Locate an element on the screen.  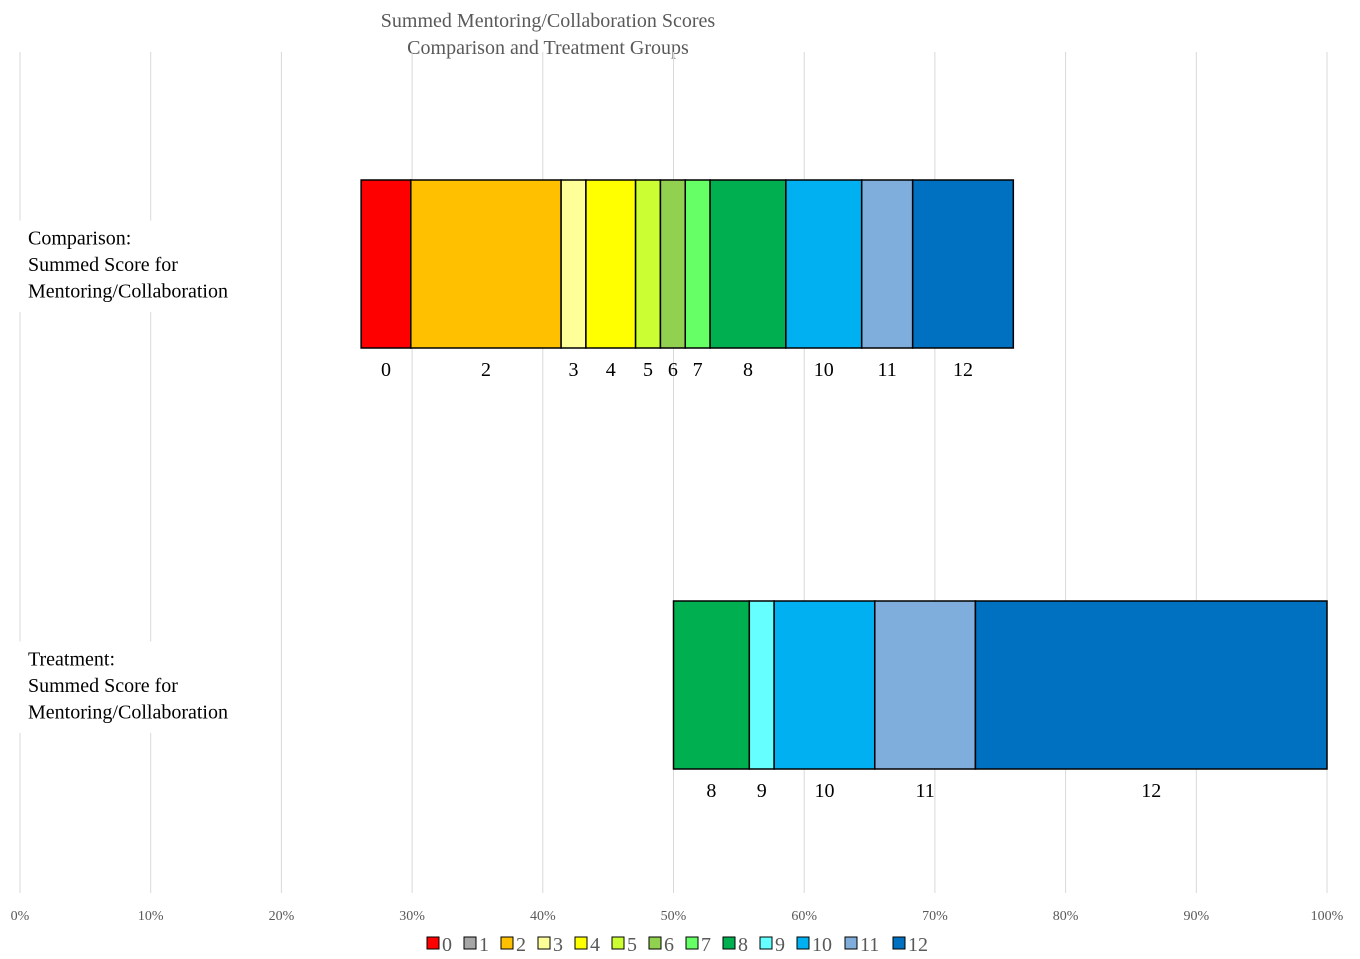
category-label-line: Treatment: is located at coordinates (71, 660).